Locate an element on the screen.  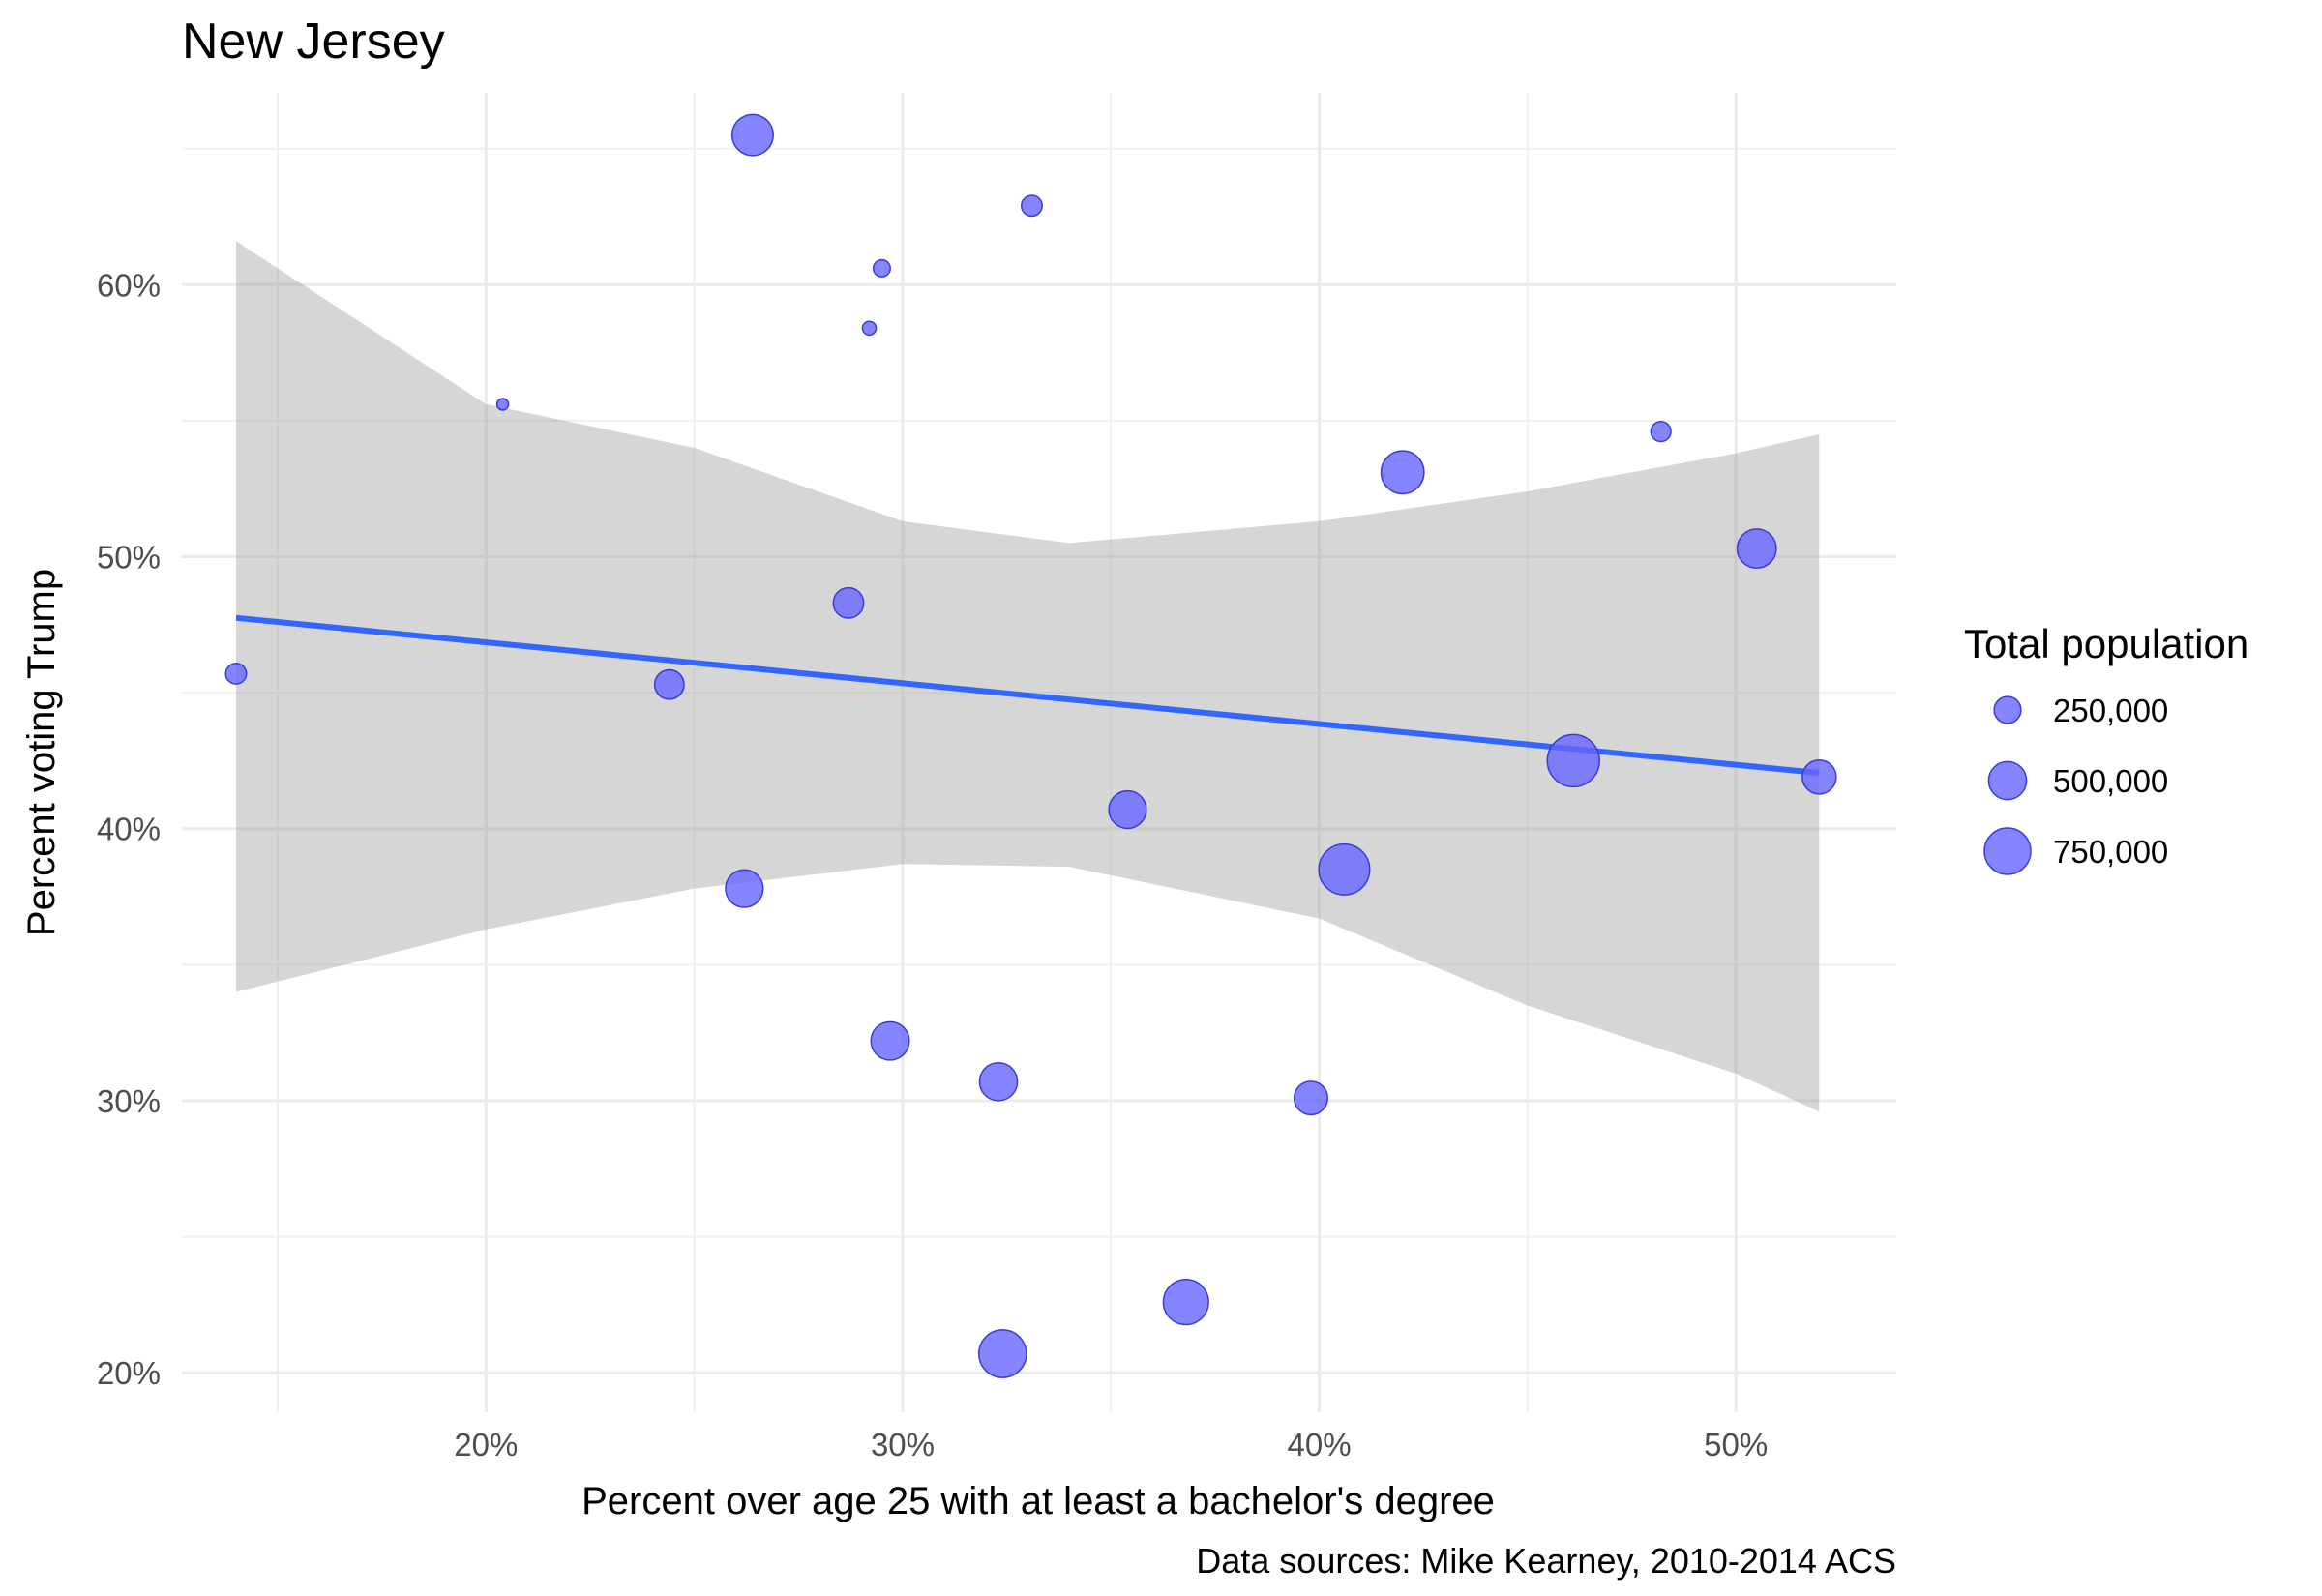
legend-label: 500,000 is located at coordinates (2110, 781).